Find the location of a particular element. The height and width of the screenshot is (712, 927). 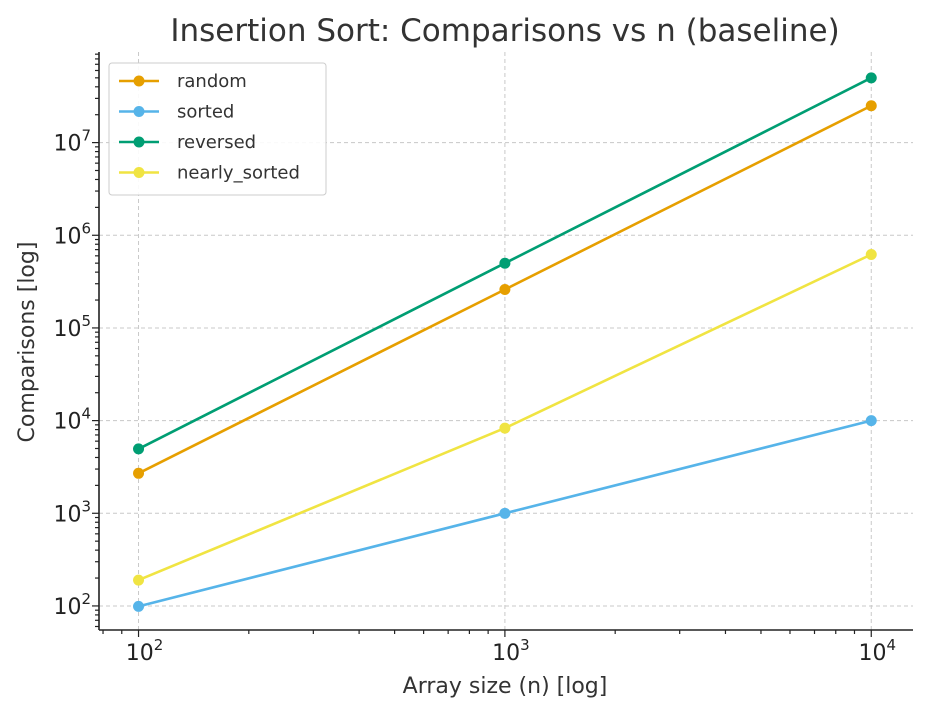

legend-item: nearly_sorted is located at coordinates (209, 173).